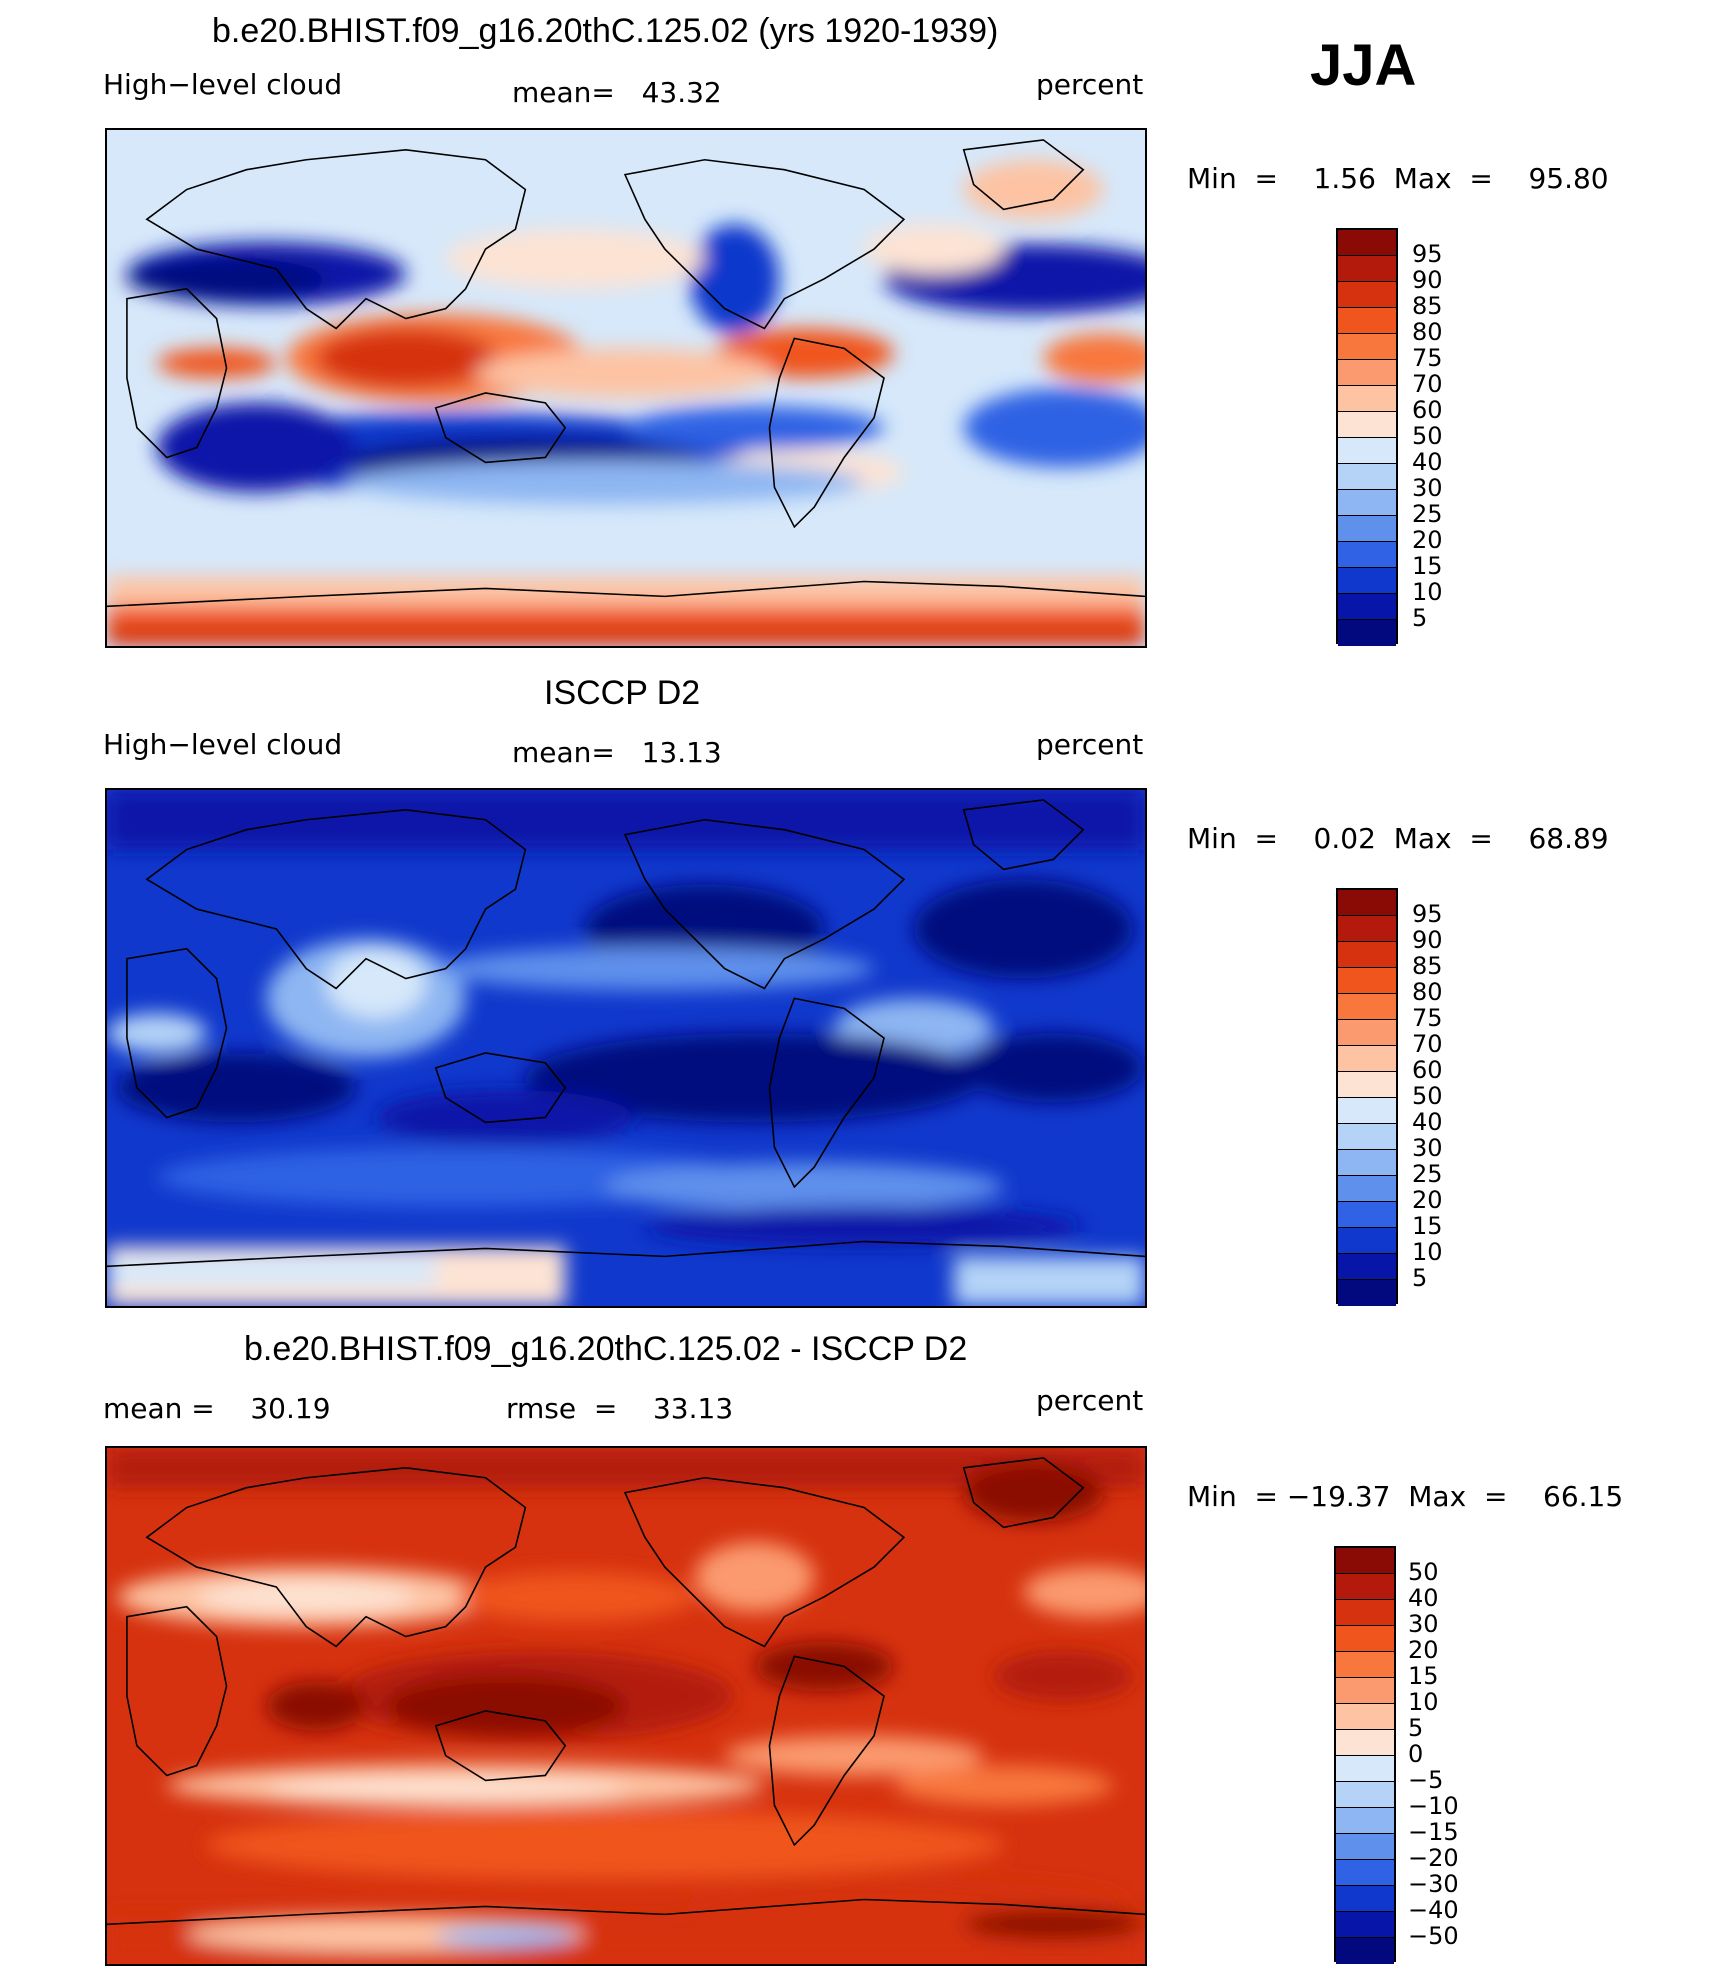 The image size is (1710, 1969). I want to click on panel1-mean-label: mean= 43.32, so click(617, 92).